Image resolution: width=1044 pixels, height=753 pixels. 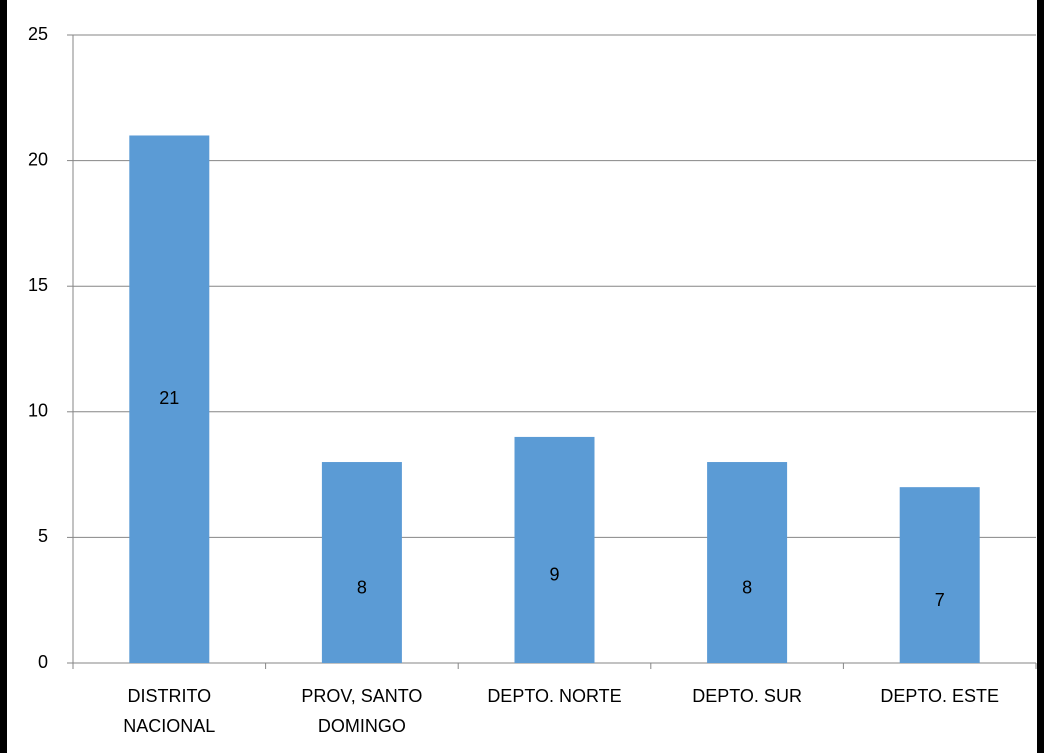 I want to click on y-tick-label: 20, so click(x=38, y=159).